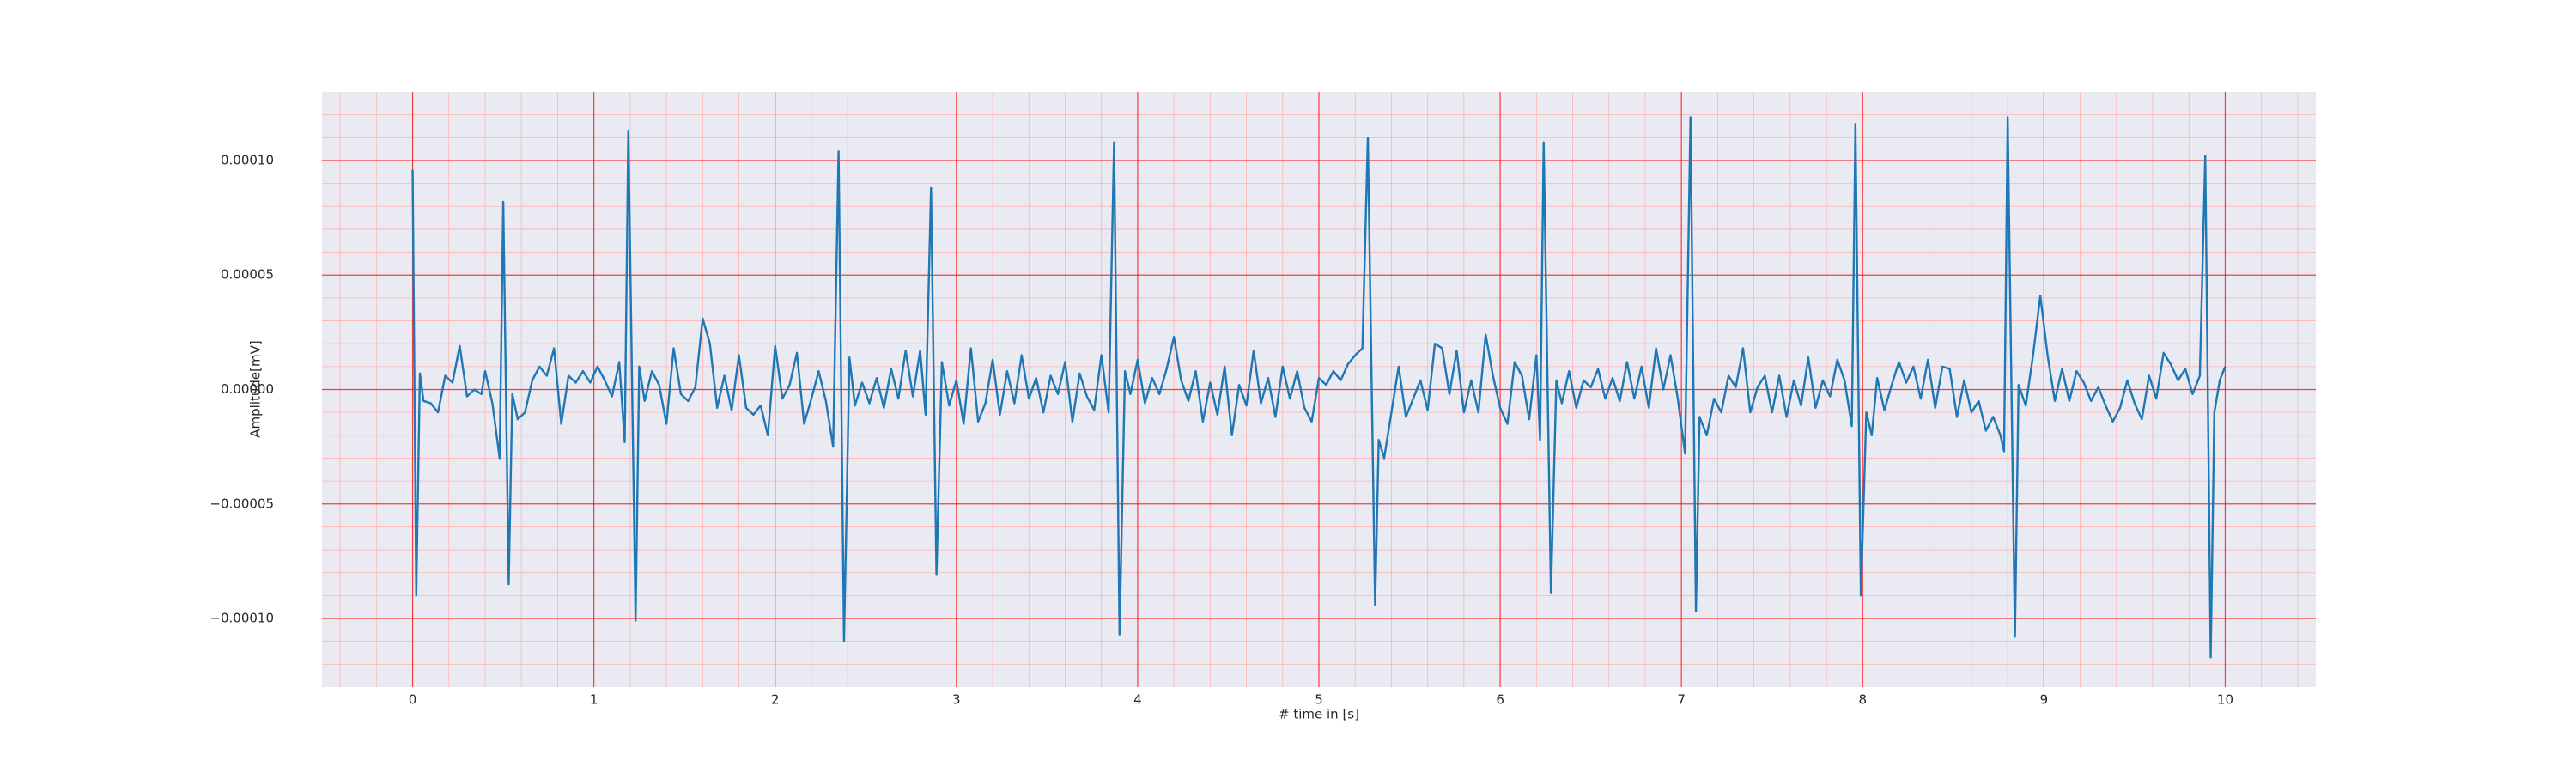 The image size is (2576, 773). Describe the element at coordinates (248, 275) in the screenshot. I see `y-tick-label: 0.00005` at that location.